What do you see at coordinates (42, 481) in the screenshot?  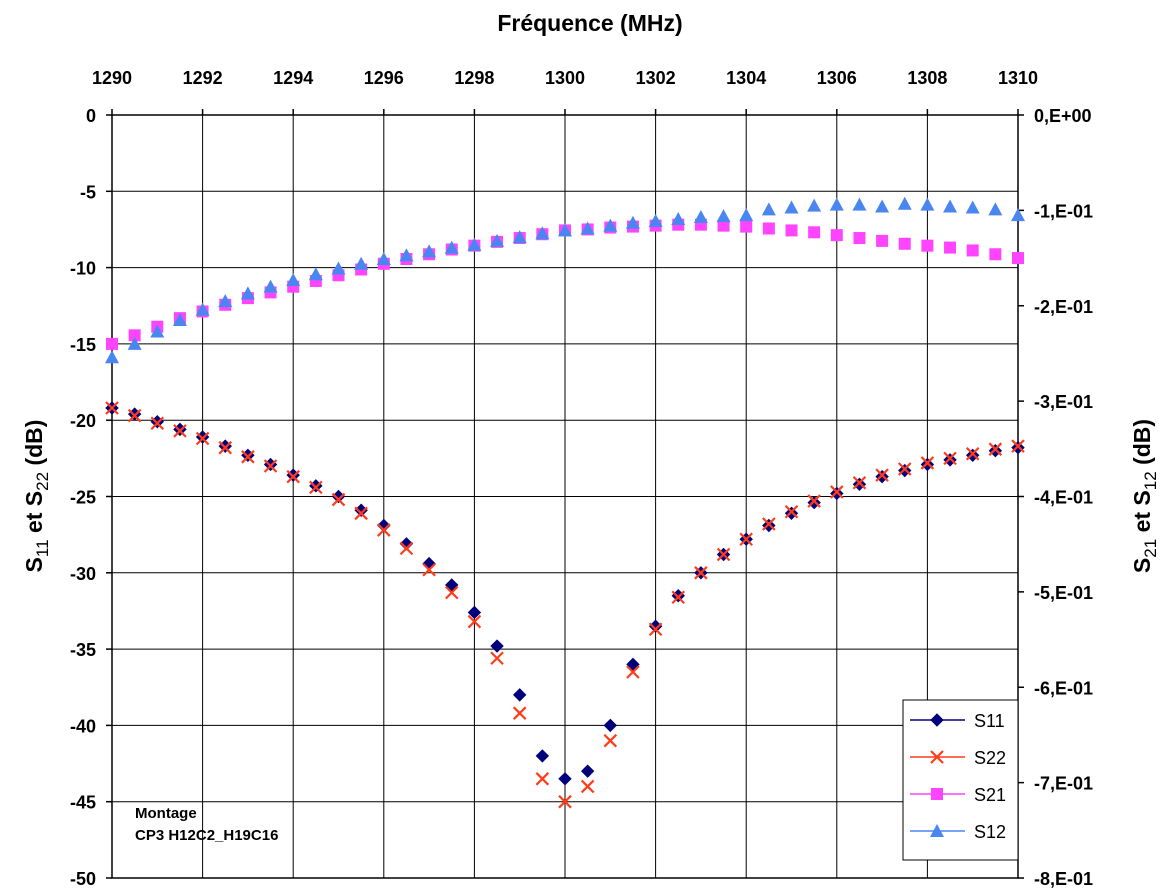 I see `axis-label-subscript: 22` at bounding box center [42, 481].